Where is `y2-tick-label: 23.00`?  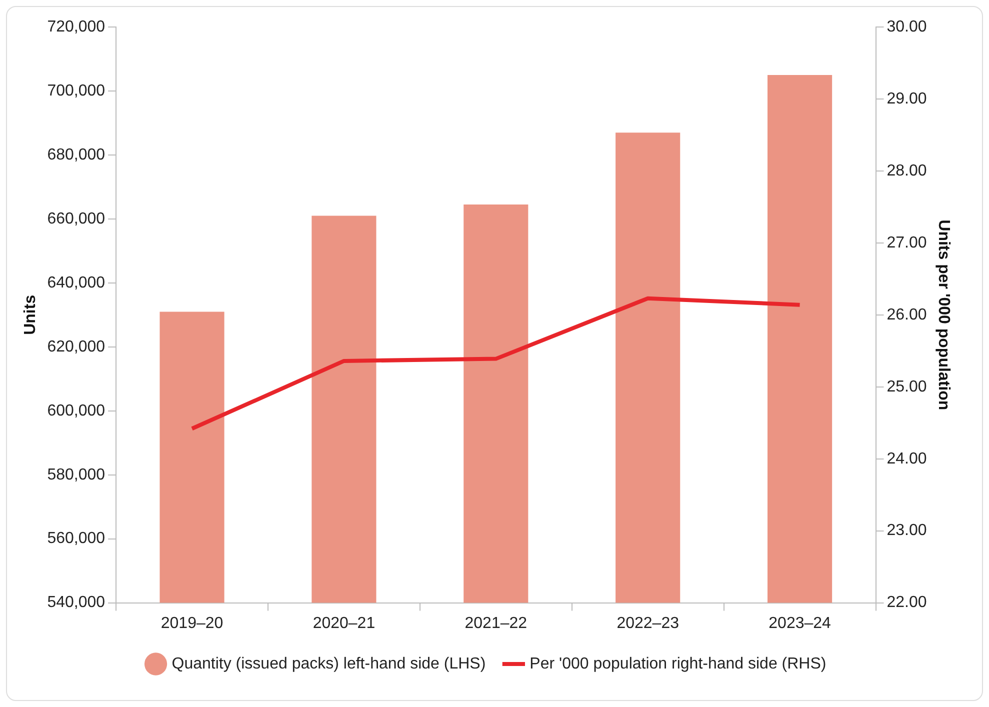
y2-tick-label: 23.00 is located at coordinates (906, 531).